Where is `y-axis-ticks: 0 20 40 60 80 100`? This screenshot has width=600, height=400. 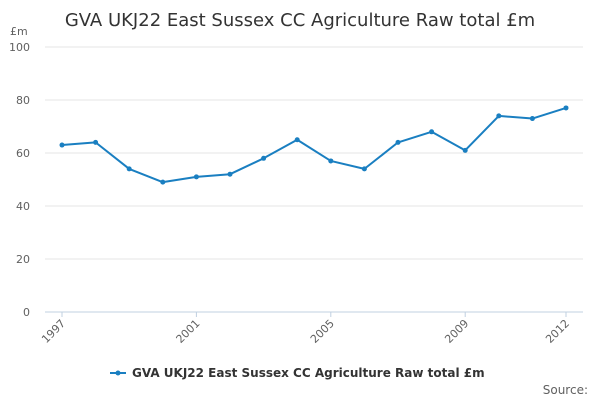
y-axis-ticks: 0 20 40 60 80 100 is located at coordinates (19, 180).